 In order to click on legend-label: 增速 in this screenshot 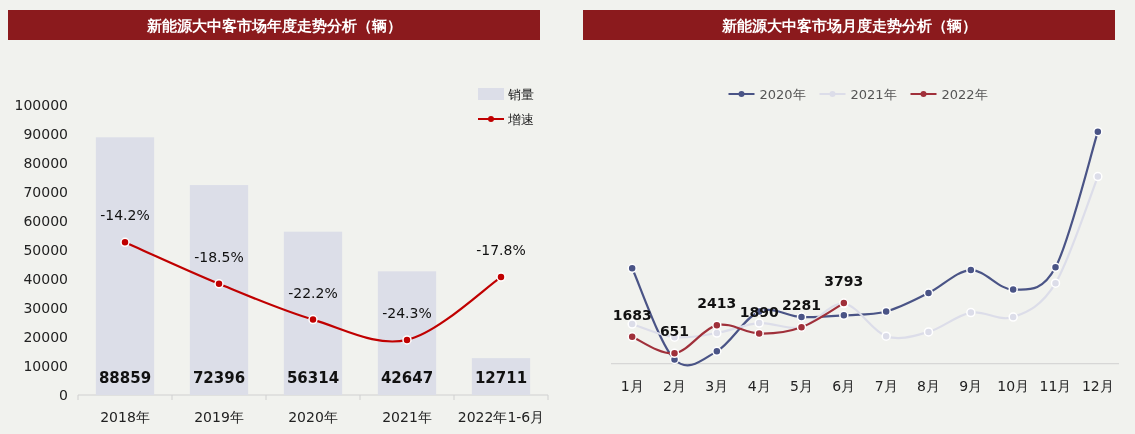, I will do `click(520, 119)`.